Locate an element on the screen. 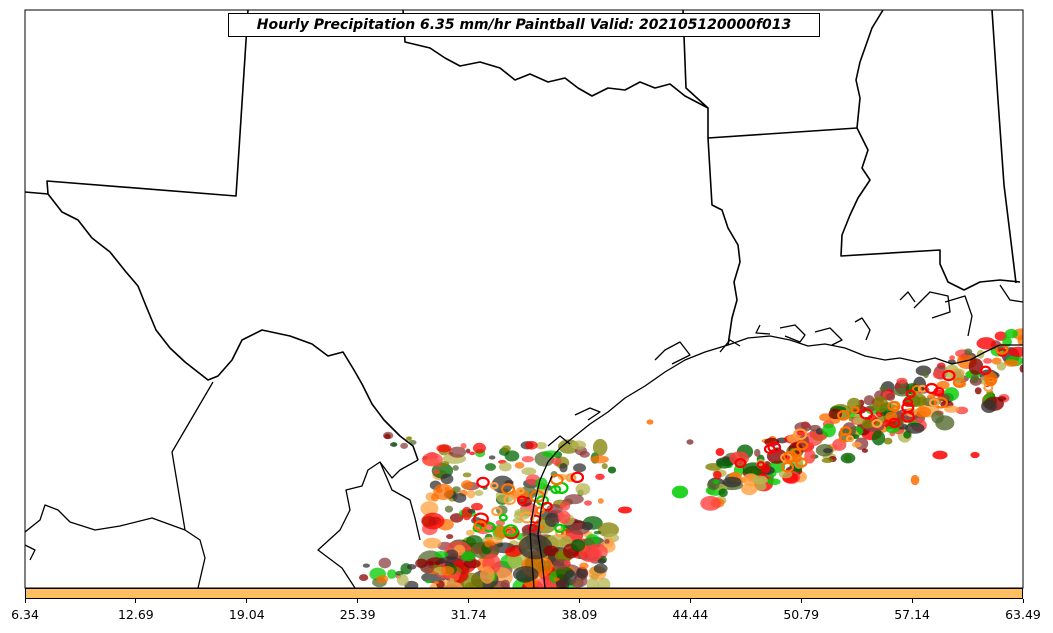 This screenshot has height=633, width=1053. colorbar-tick-label: 44.44 is located at coordinates (690, 614).